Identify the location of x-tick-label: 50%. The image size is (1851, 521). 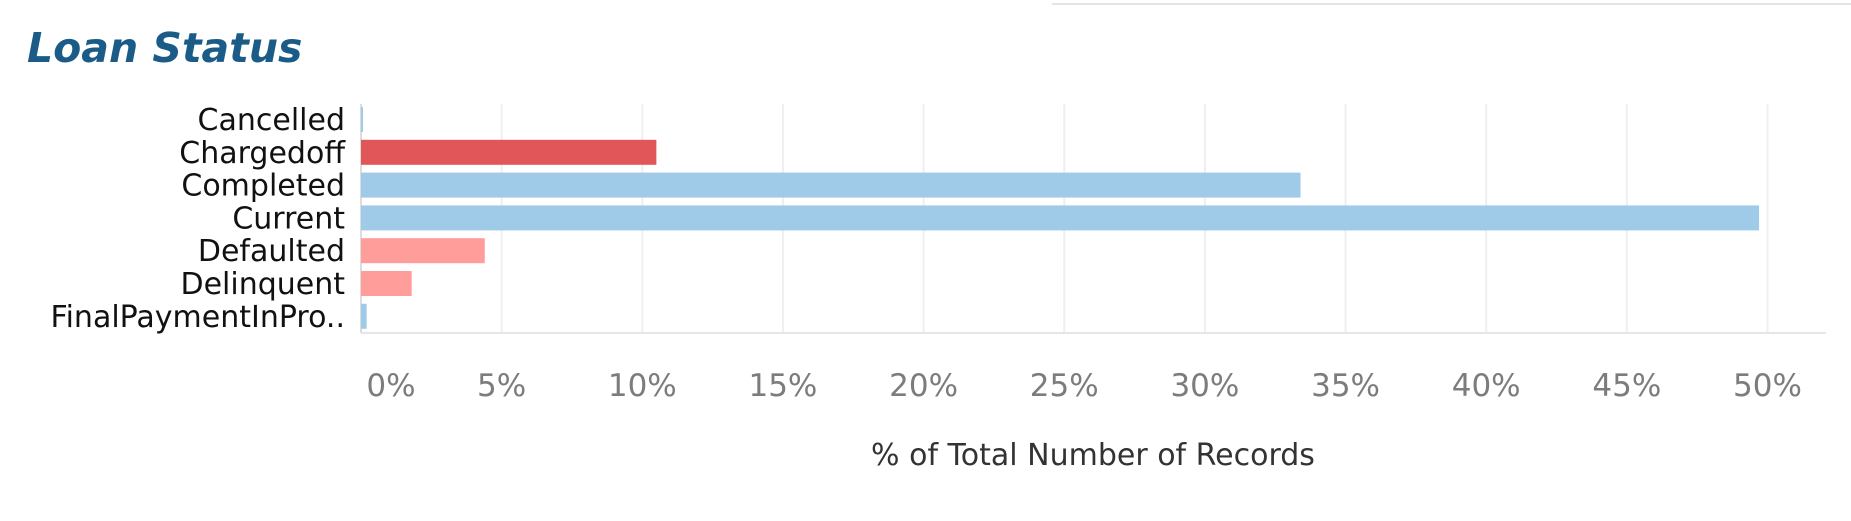
(1767, 386).